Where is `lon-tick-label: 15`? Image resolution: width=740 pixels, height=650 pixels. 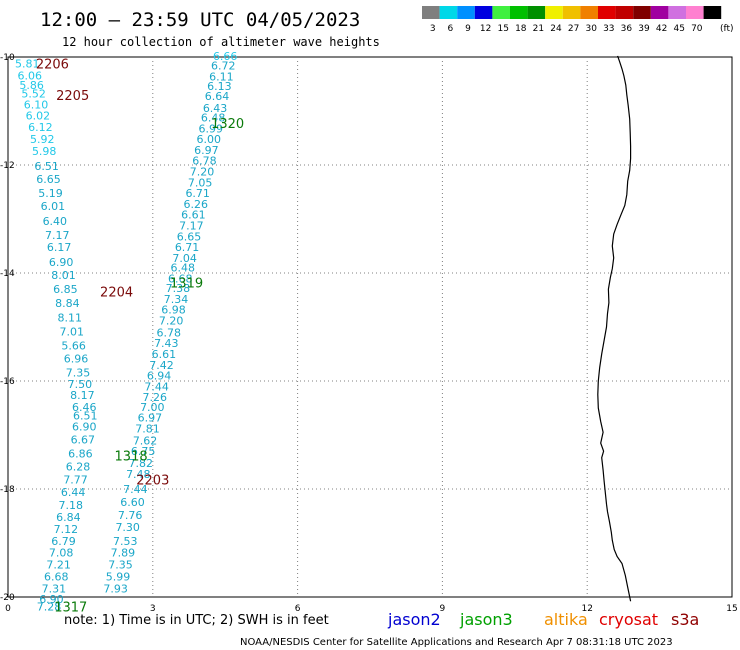
lon-tick-label: 15 is located at coordinates (731, 609).